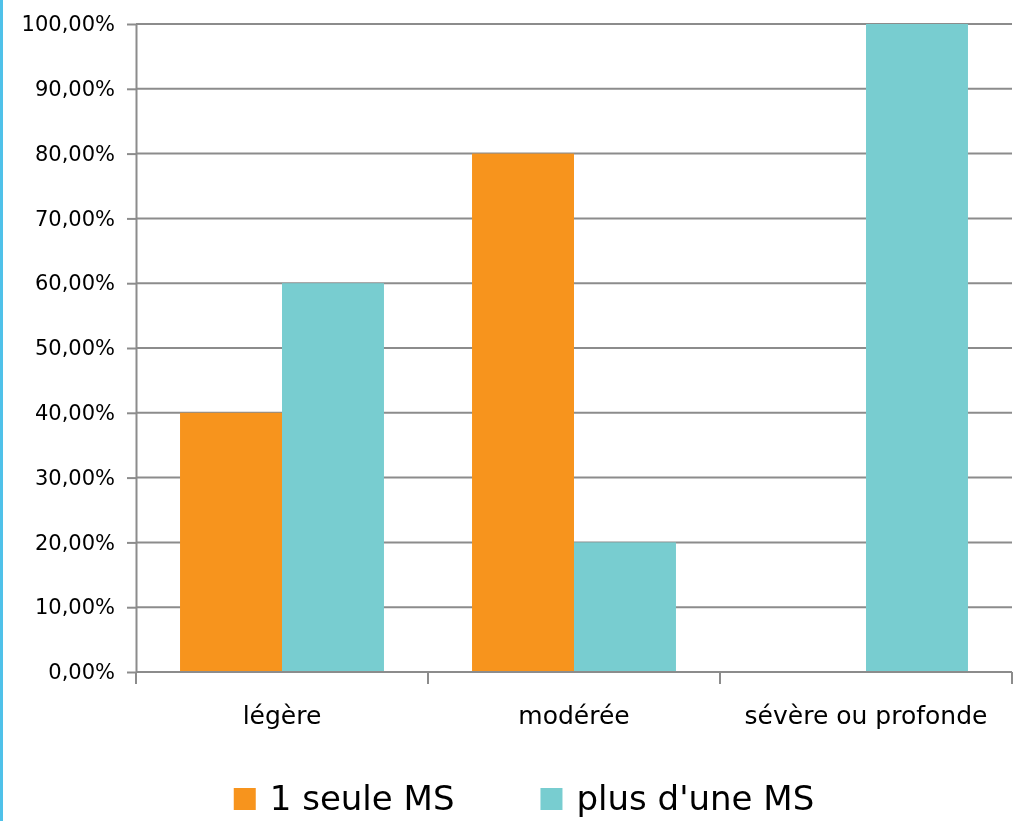  Describe the element at coordinates (74, 89) in the screenshot. I see `y-tick-label: 90,00%` at that location.